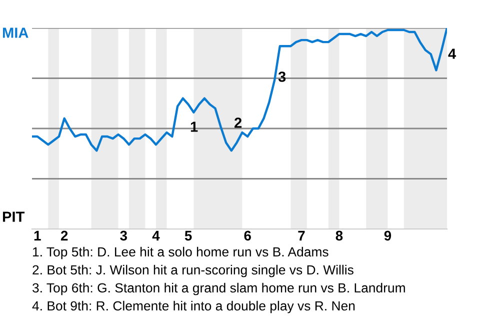 The height and width of the screenshot is (320, 480). What do you see at coordinates (123, 235) in the screenshot?
I see `x-tick-label: 3` at bounding box center [123, 235].